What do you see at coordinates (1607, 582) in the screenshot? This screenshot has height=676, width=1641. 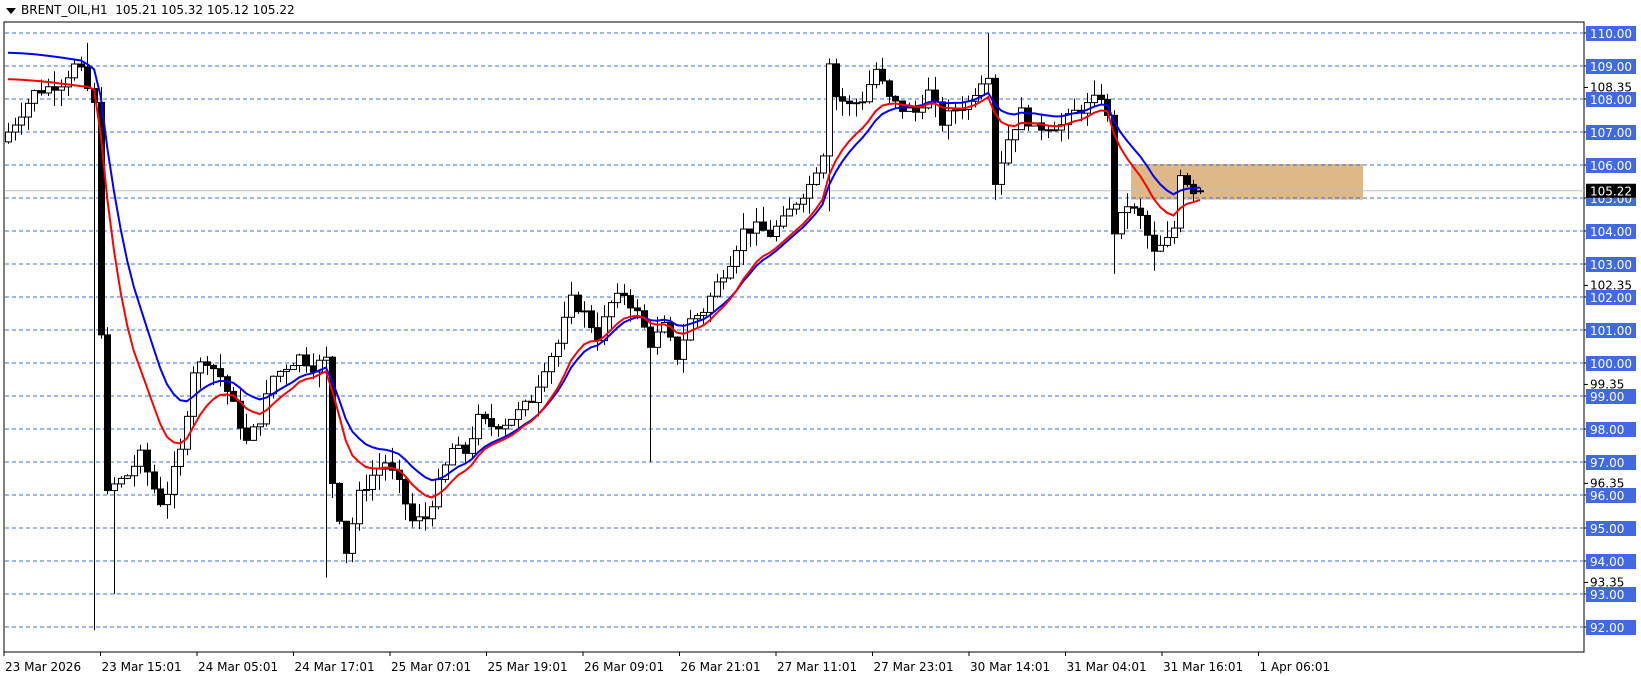 I see `price-tick-label: 93.35` at bounding box center [1607, 582].